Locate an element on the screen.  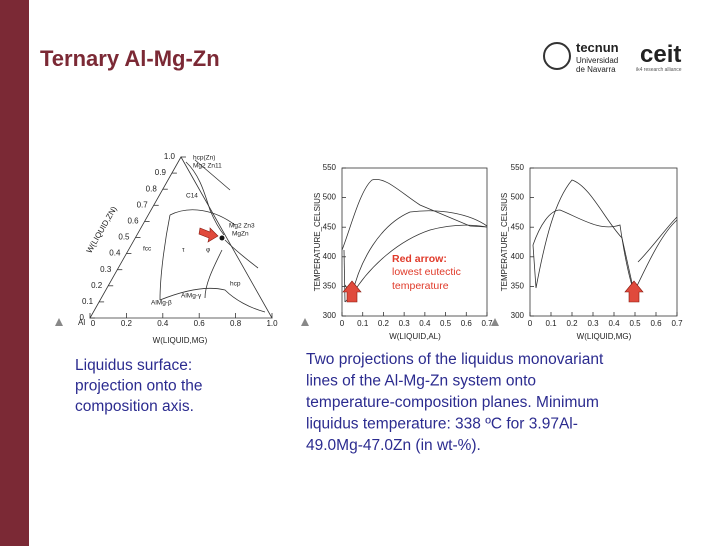
phase-label: MgZn is located at coordinates (240, 234).